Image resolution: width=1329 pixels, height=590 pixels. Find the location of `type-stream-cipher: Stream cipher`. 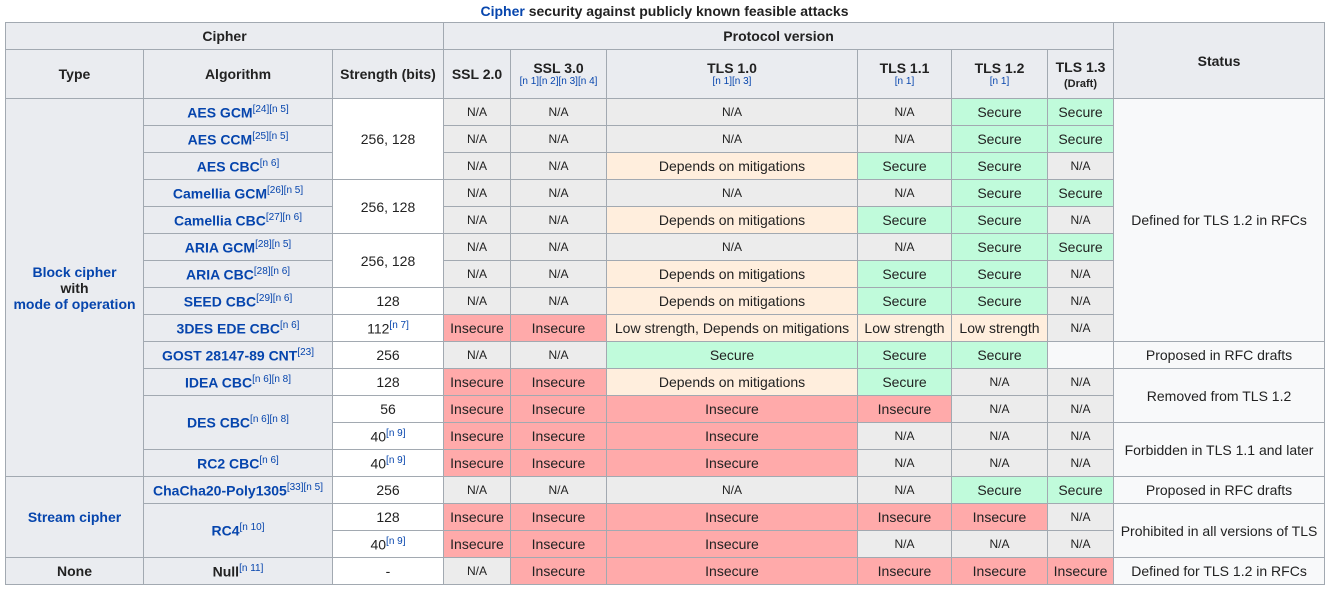

type-stream-cipher: Stream cipher is located at coordinates (74, 517).